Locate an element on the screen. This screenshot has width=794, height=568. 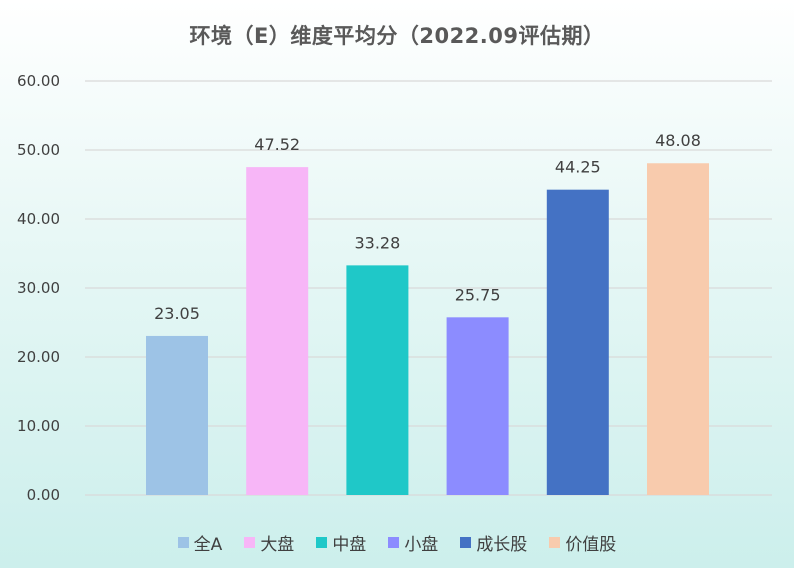
data-label: 47.52 is located at coordinates (277, 144).